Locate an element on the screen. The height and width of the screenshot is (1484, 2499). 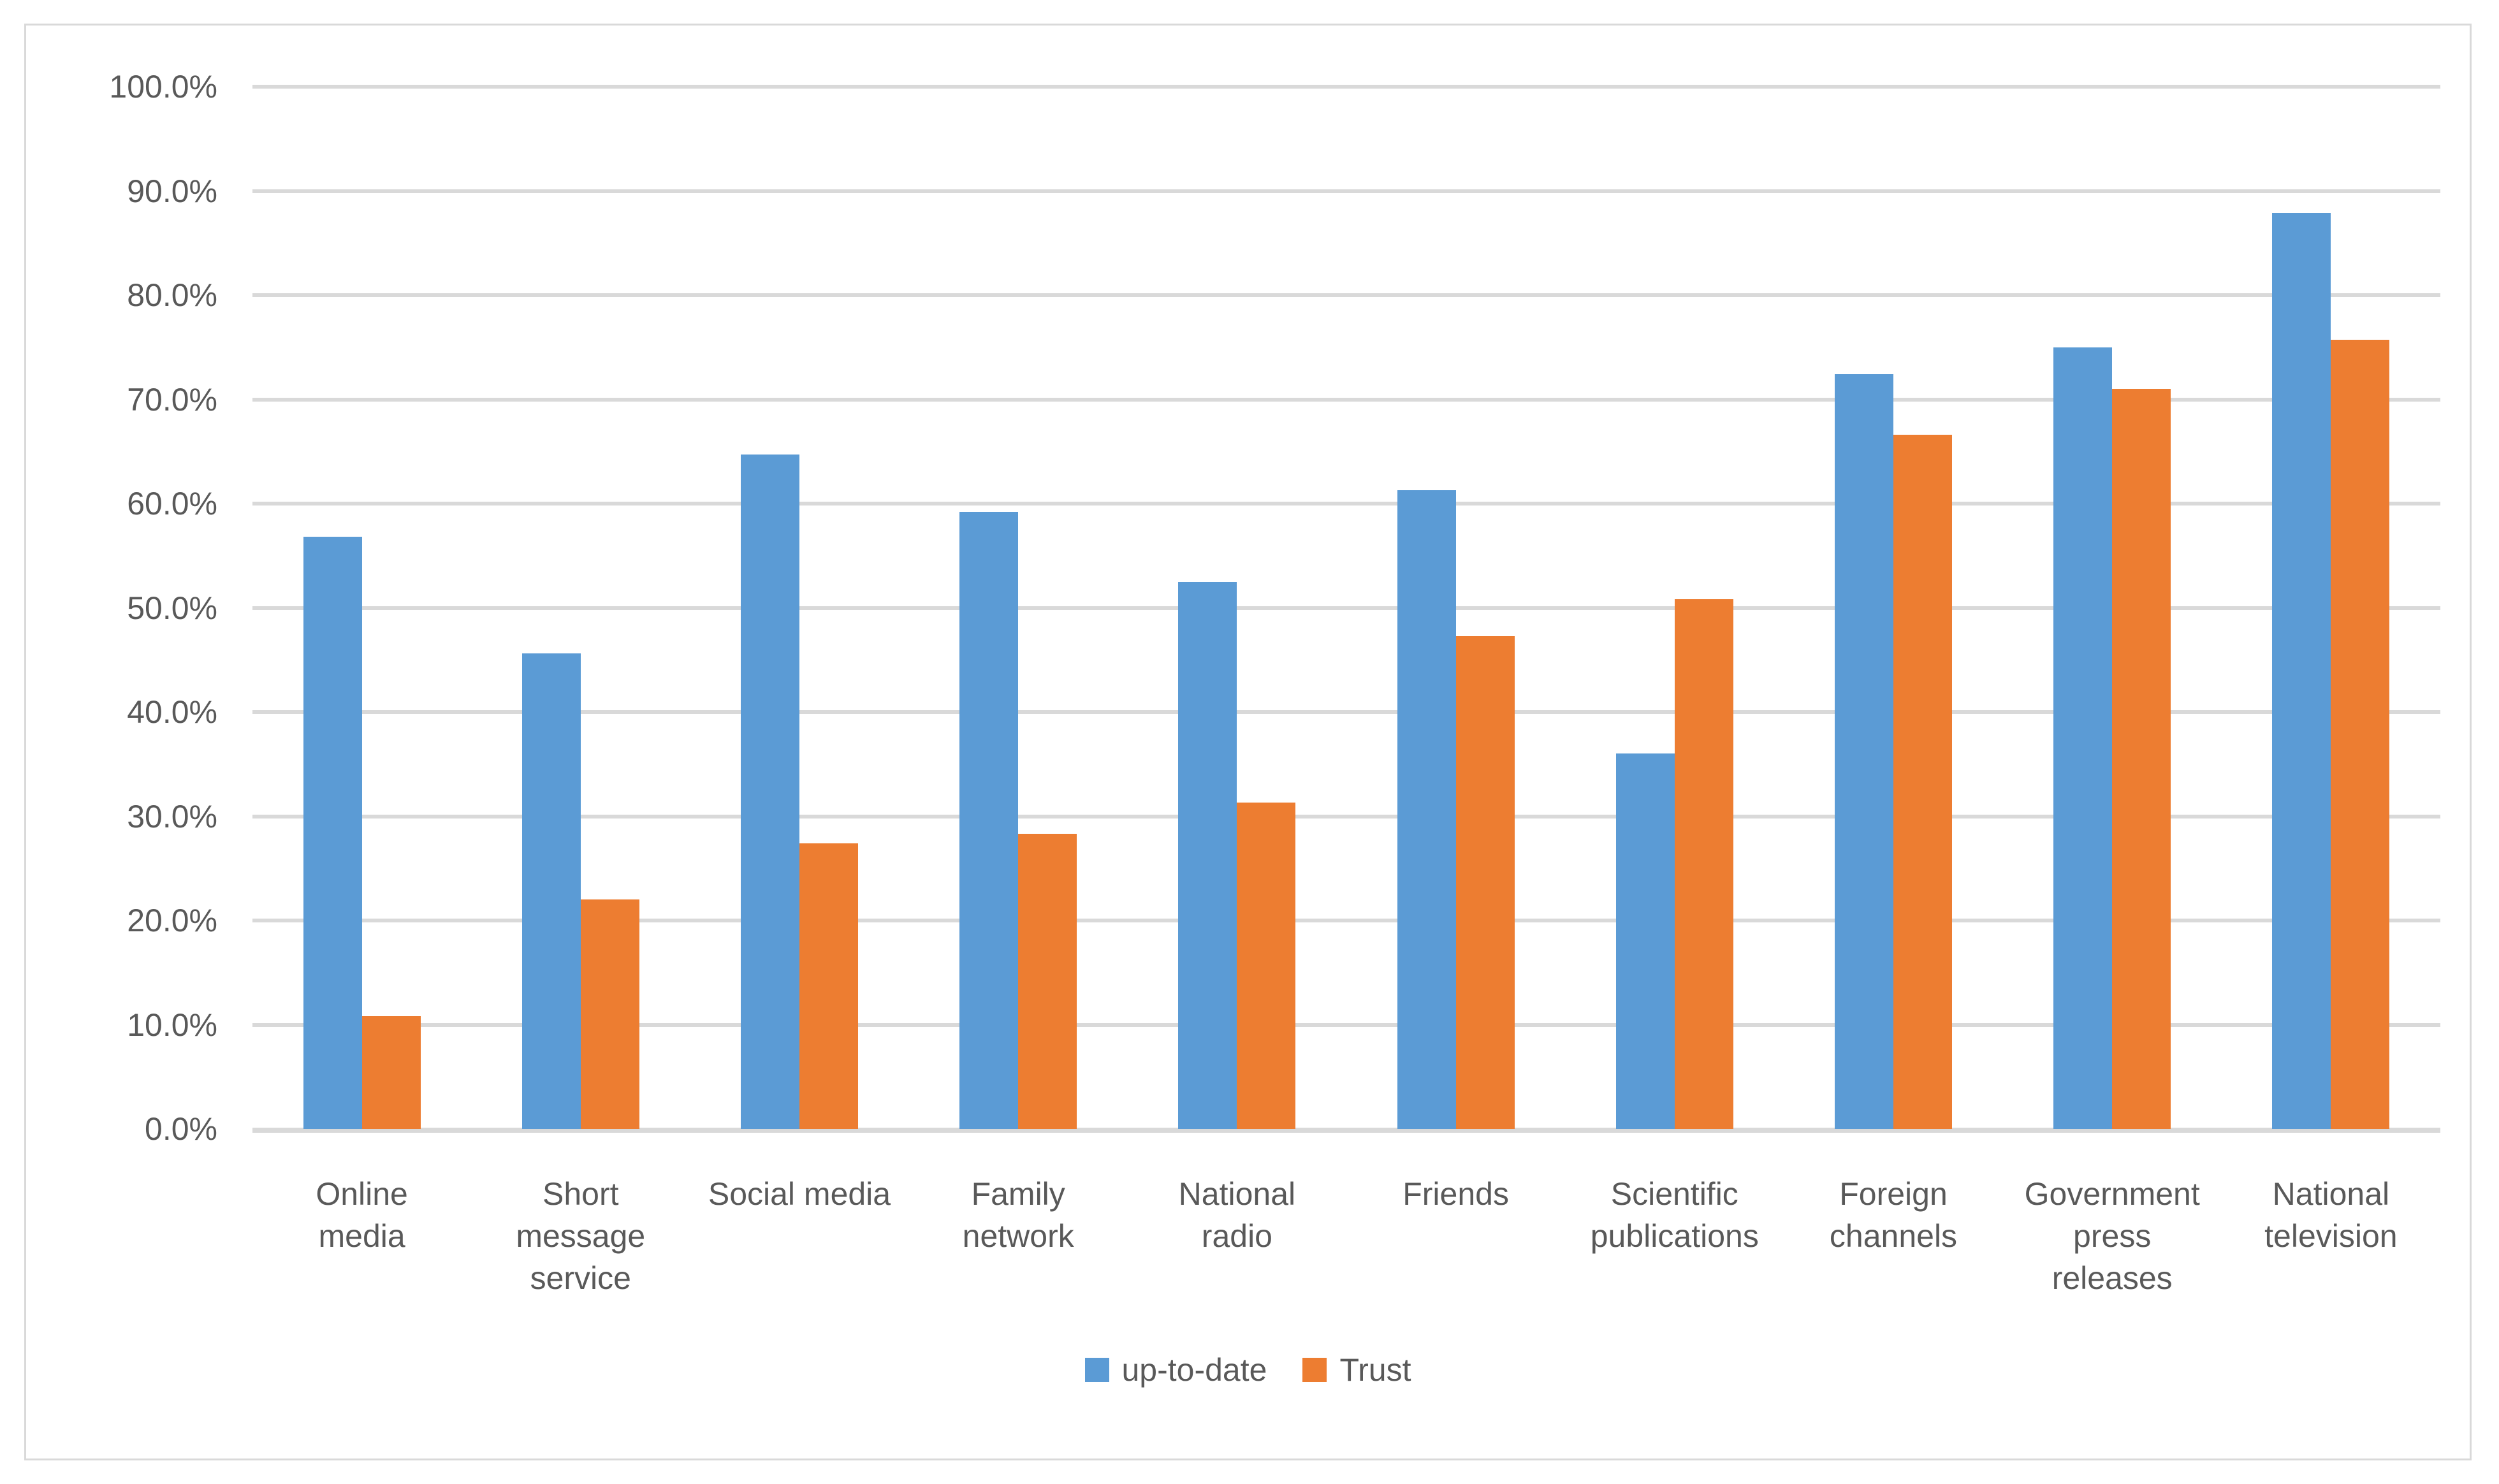
category-label: National television is located at coordinates (2331, 1215).